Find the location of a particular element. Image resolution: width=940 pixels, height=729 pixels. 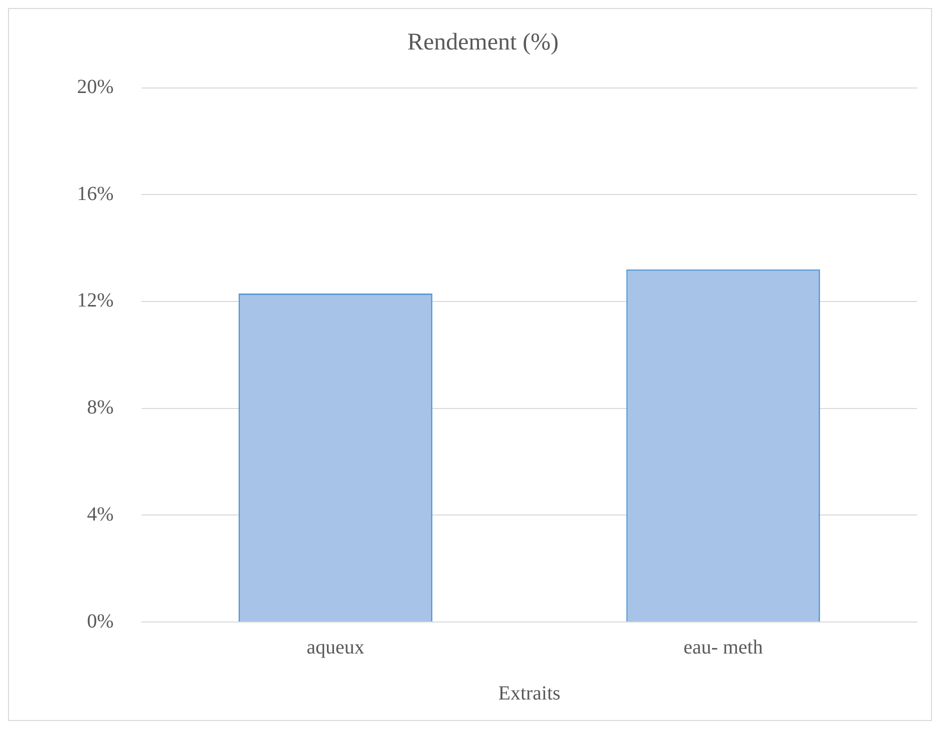

x-tick-label: eau- meth is located at coordinates (723, 647).